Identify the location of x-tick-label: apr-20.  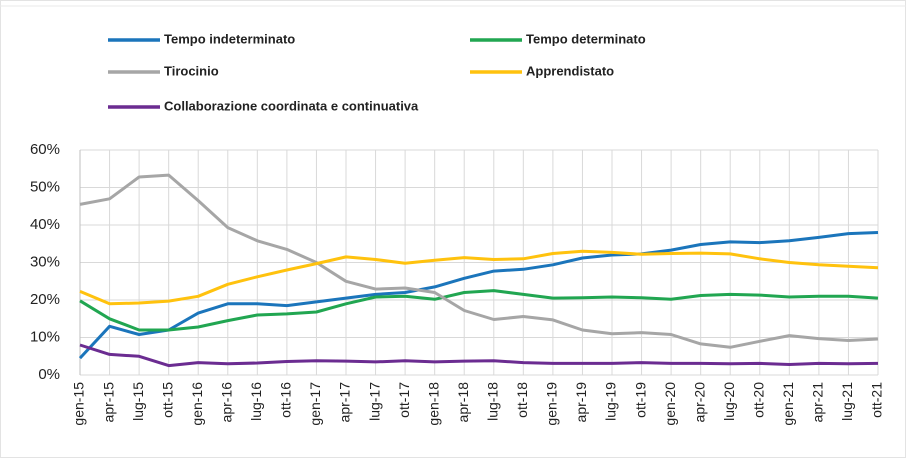
(699, 402).